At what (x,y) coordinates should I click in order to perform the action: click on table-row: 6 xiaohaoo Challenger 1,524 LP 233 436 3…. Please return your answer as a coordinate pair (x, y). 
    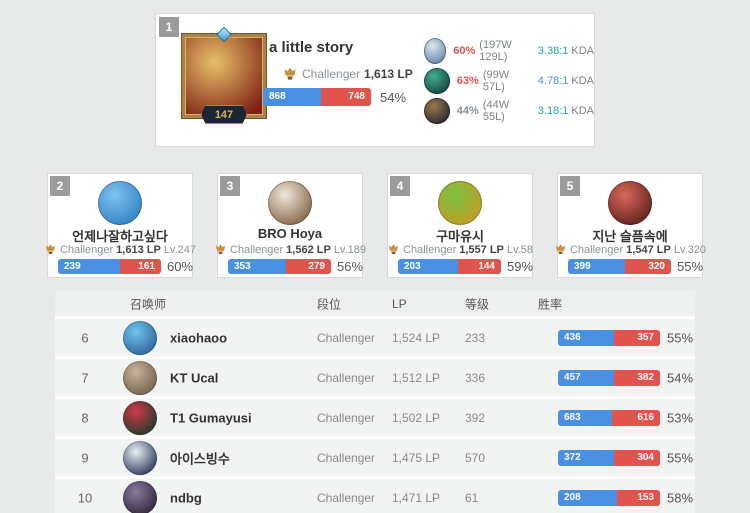
    Looking at the image, I should click on (375, 337).